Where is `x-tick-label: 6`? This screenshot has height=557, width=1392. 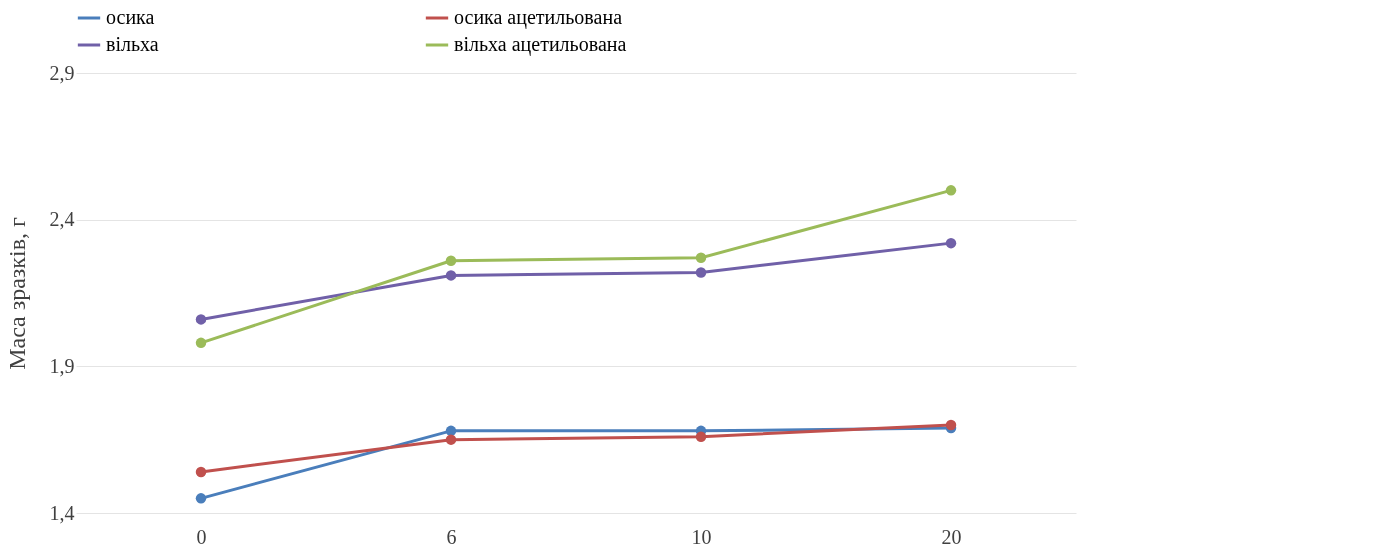 x-tick-label: 6 is located at coordinates (451, 536).